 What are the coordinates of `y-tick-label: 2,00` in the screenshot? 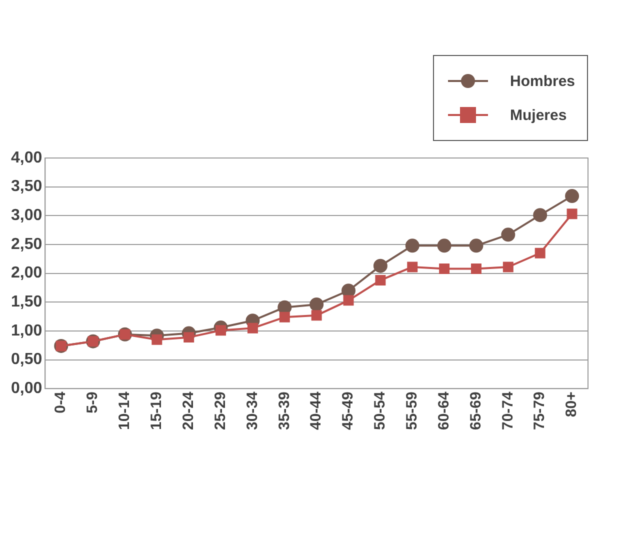 It's located at (26, 273).